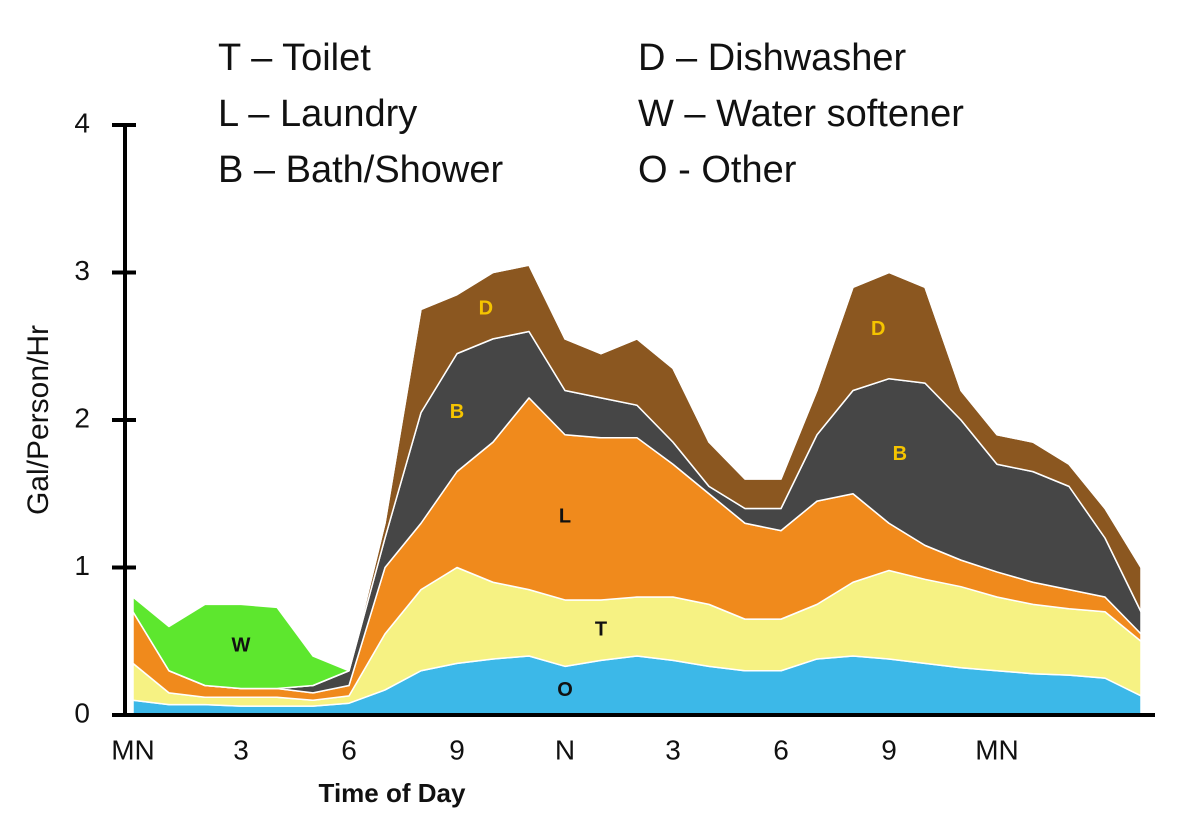 This screenshot has height=828, width=1200. Describe the element at coordinates (565, 690) in the screenshot. I see `area-label: O` at that location.